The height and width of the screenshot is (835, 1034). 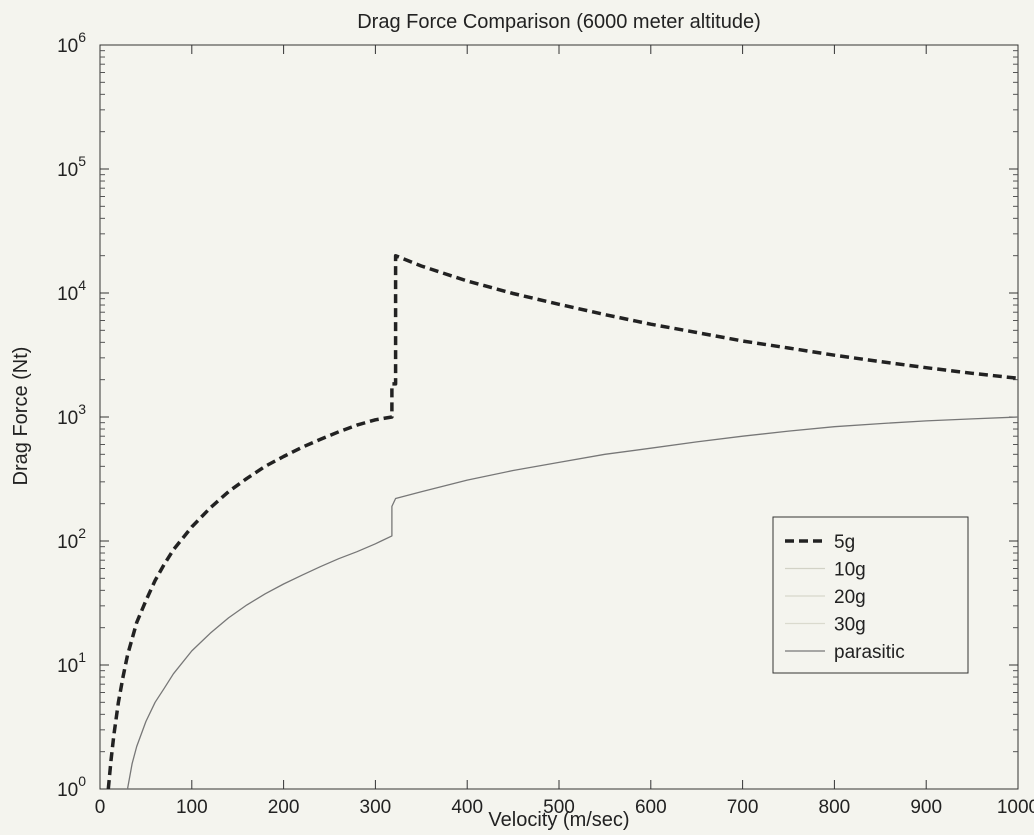 I want to click on x-tick-label: 100, so click(x=192, y=807).